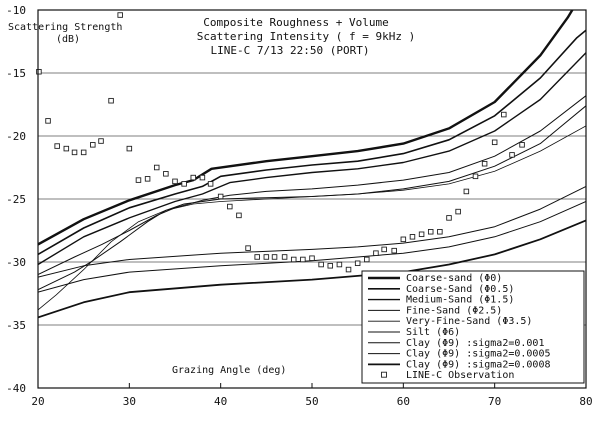 This screenshot has width=600, height=421. I want to click on x-tick-label: 40, so click(220, 401).